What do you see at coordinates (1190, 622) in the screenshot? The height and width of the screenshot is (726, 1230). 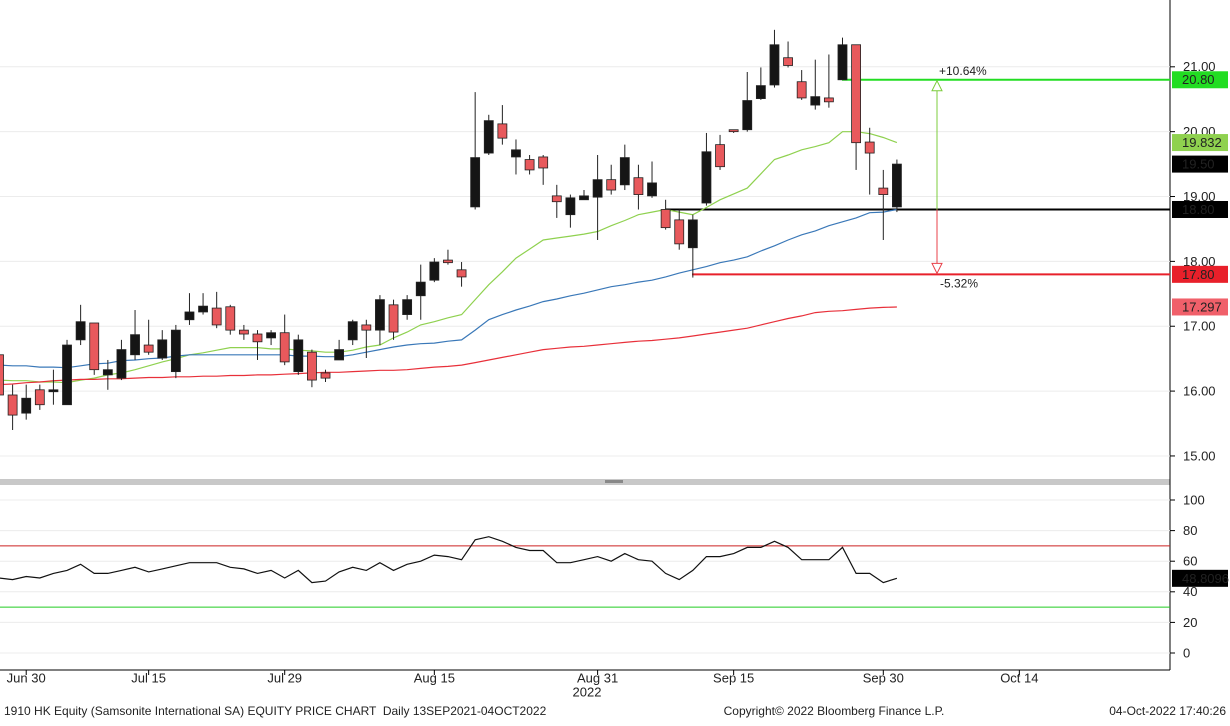 I see `y-tick-label: 20` at bounding box center [1190, 622].